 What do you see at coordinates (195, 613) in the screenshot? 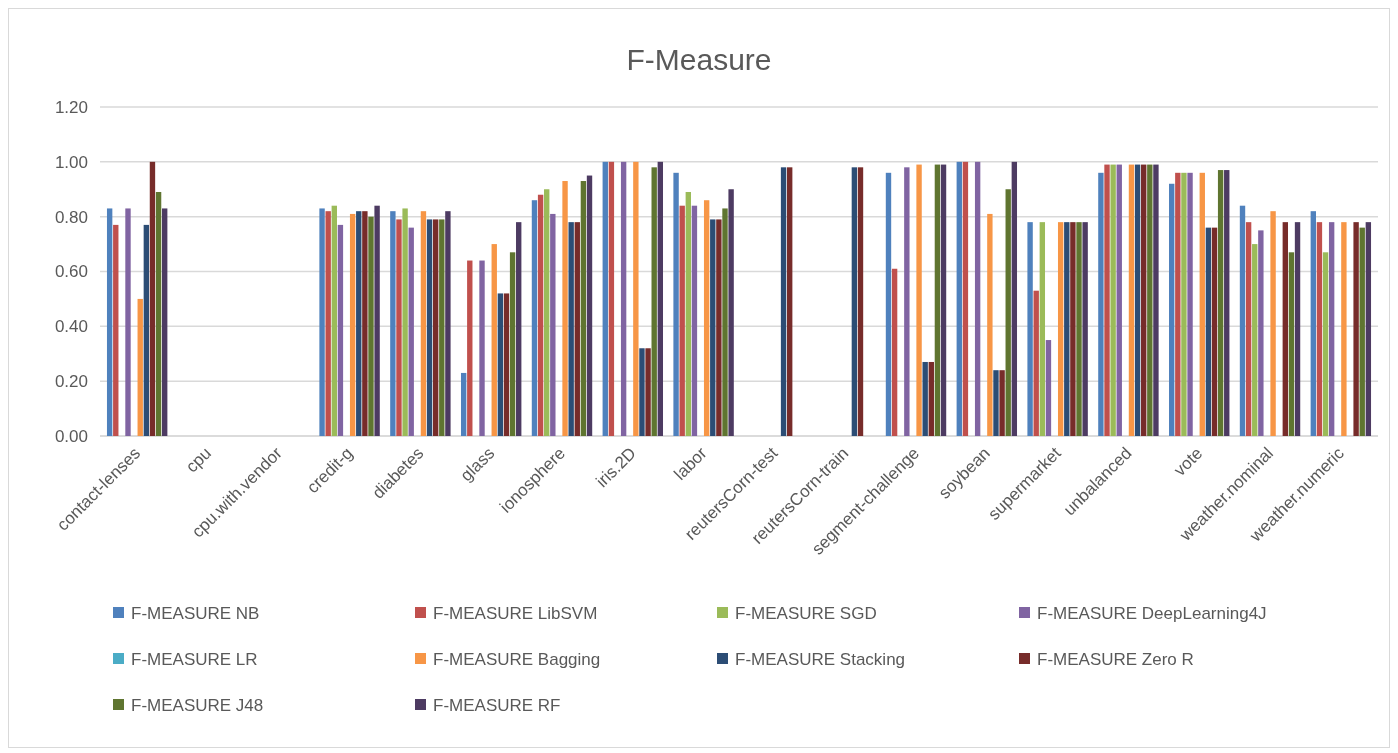
I see `legend-label: F-MEASURE NB` at bounding box center [195, 613].